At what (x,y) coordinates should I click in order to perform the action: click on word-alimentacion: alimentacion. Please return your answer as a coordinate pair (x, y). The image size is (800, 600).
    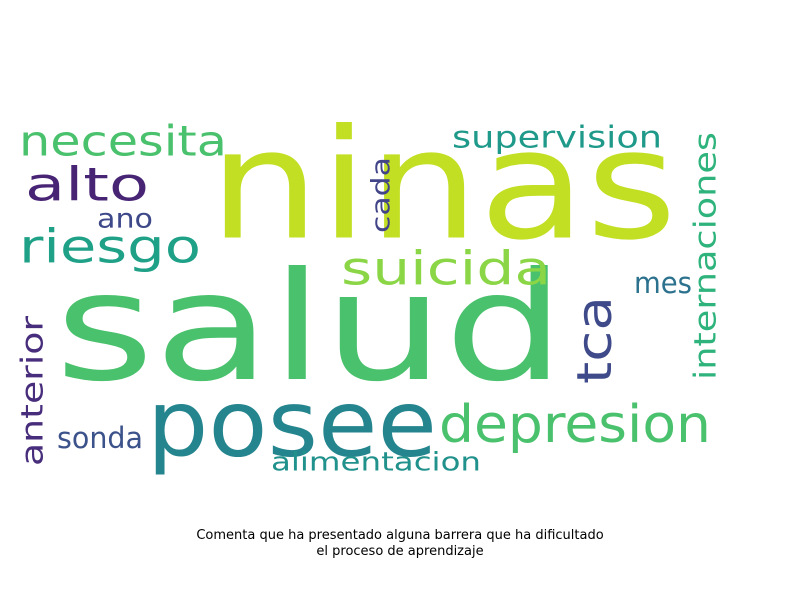
    Looking at the image, I should click on (376, 463).